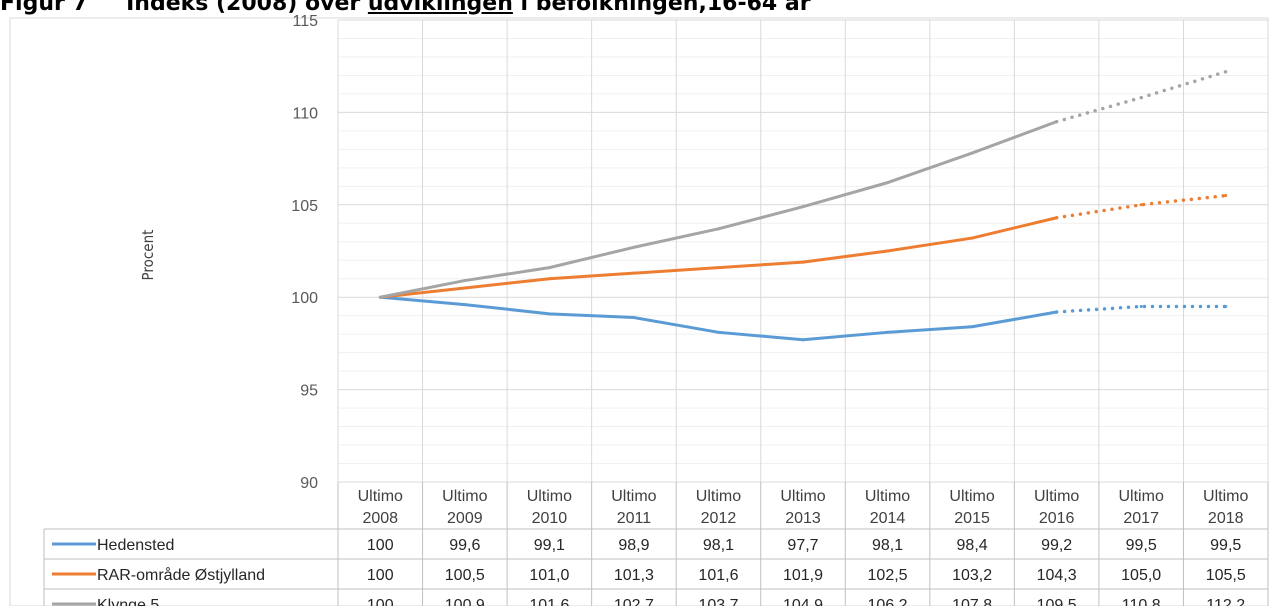  I want to click on table-cell: 97,7, so click(802, 545).